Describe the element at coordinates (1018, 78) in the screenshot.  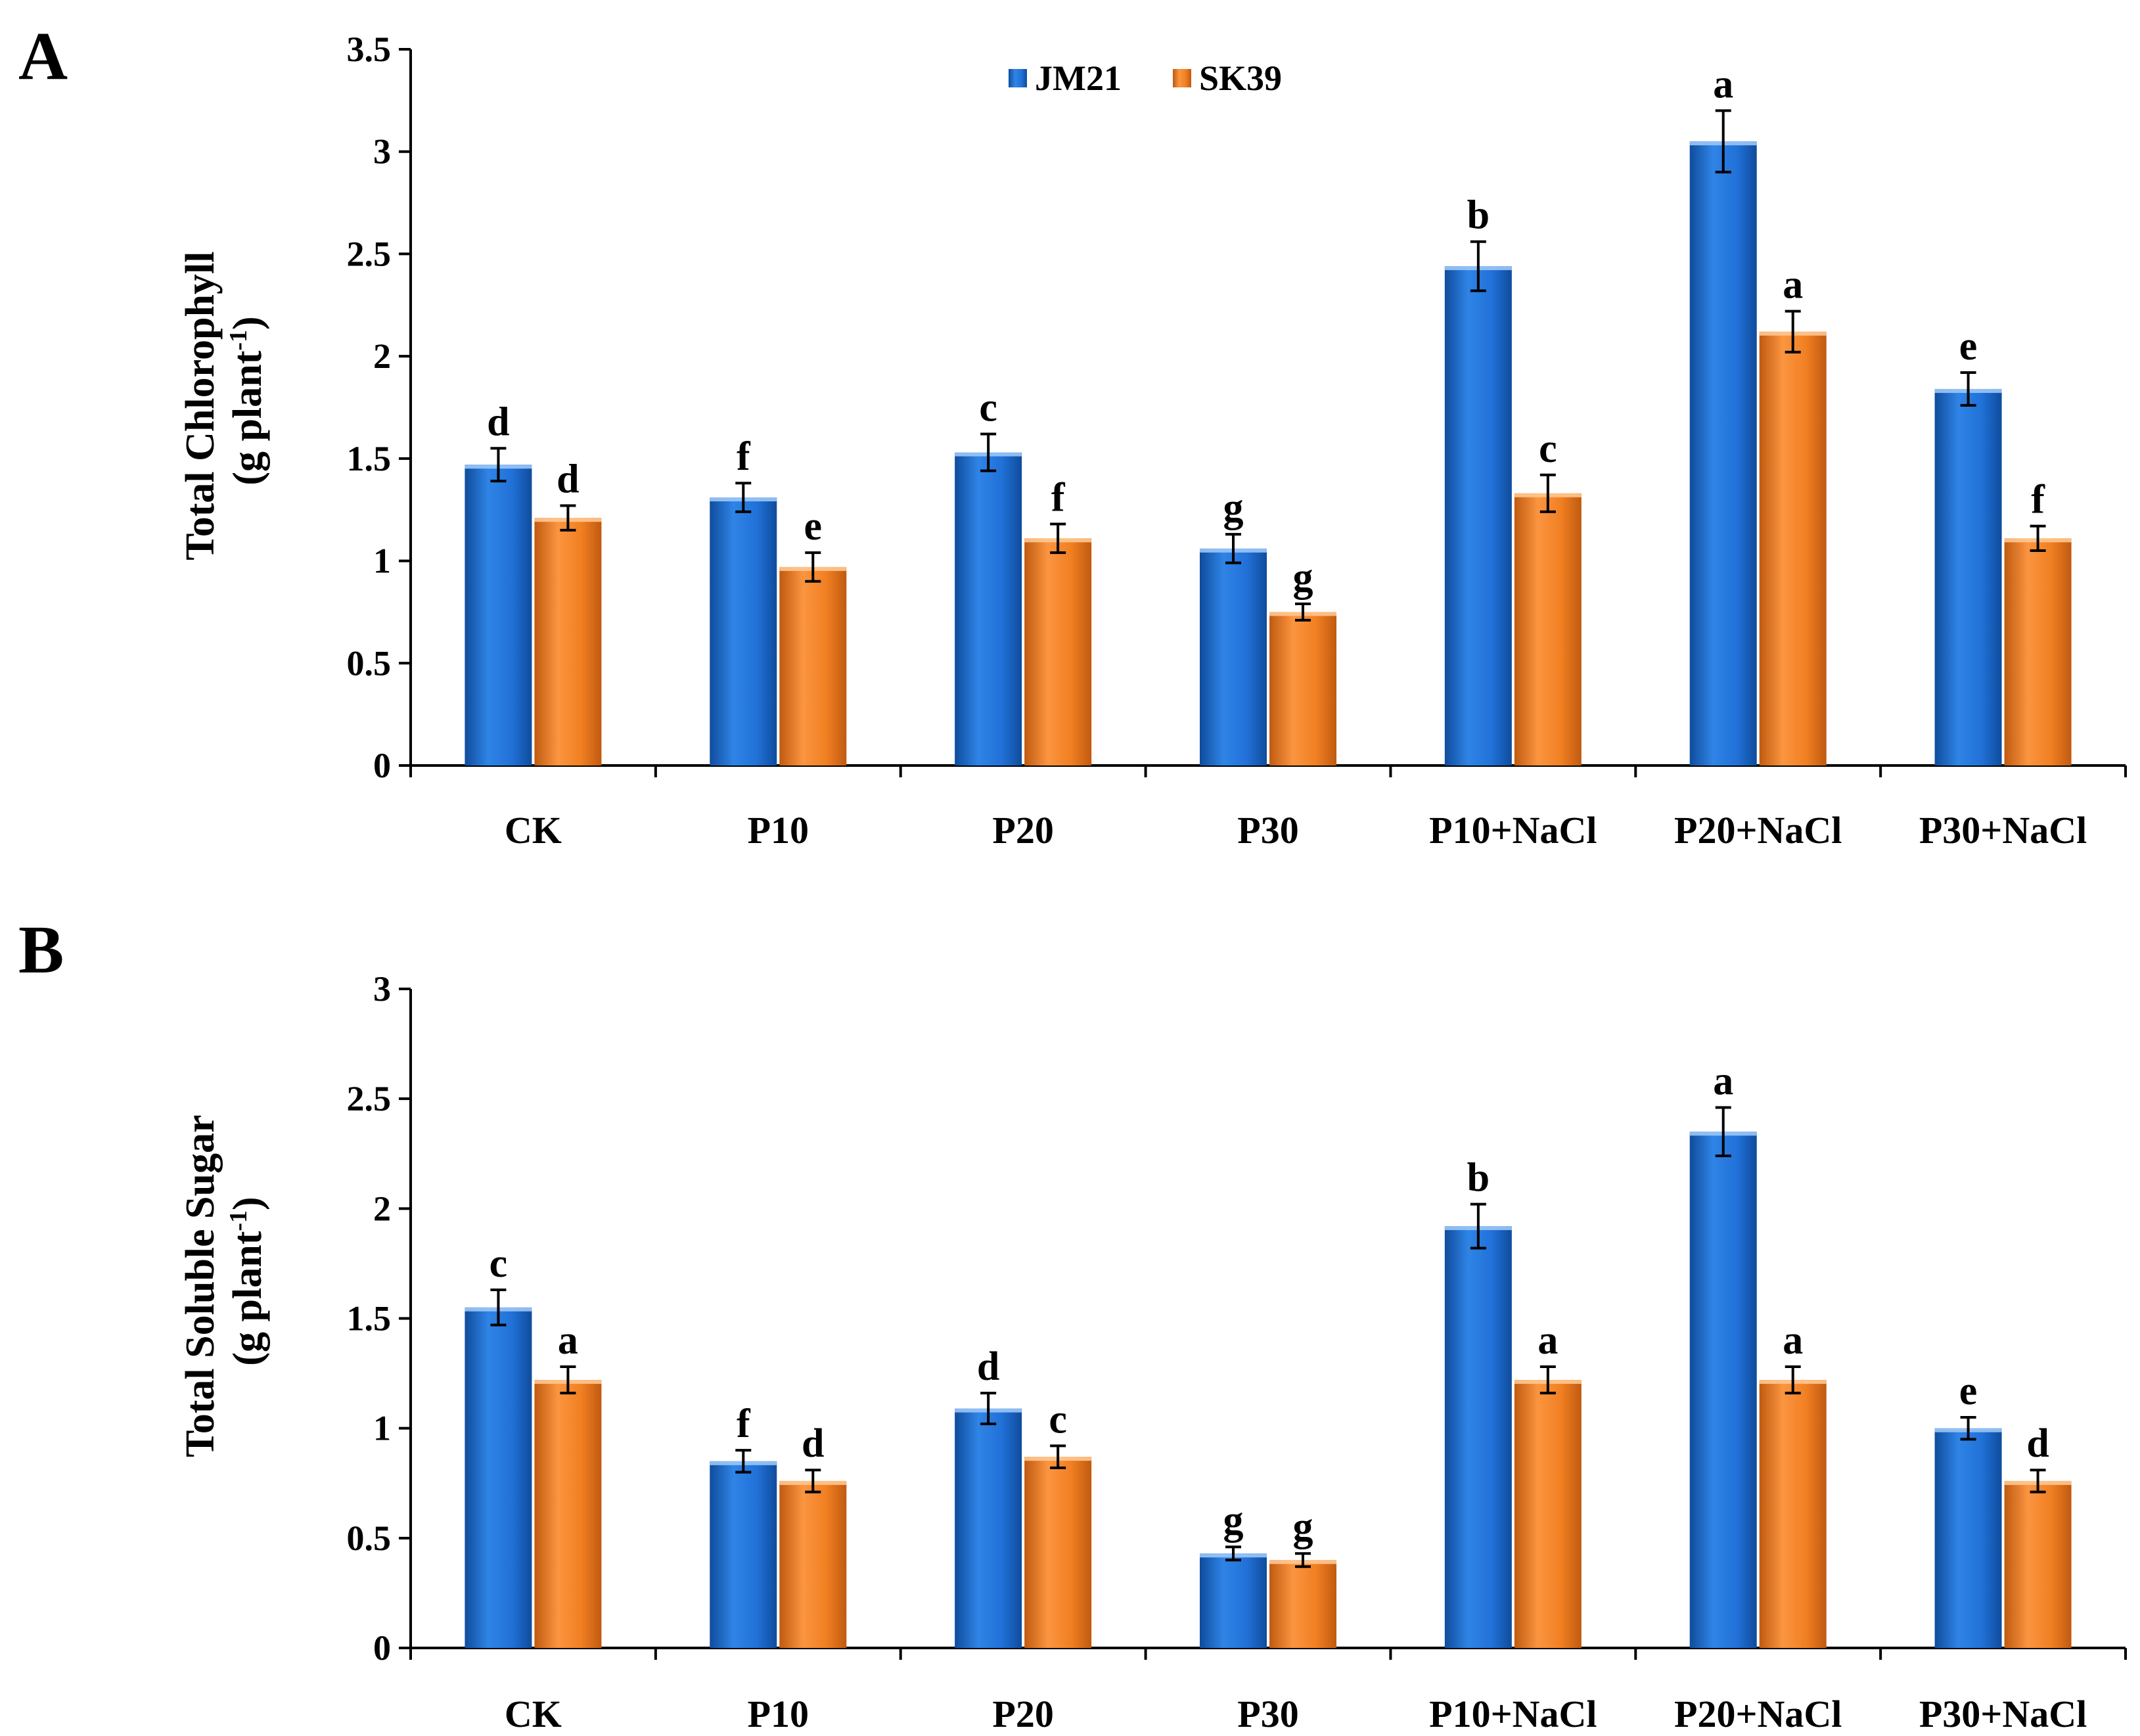
I see `legend-swatch-jm21` at that location.